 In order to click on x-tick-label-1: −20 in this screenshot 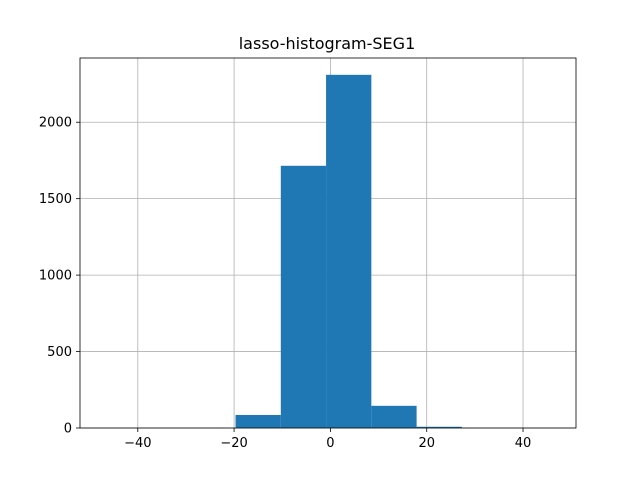, I will do `click(233, 443)`.